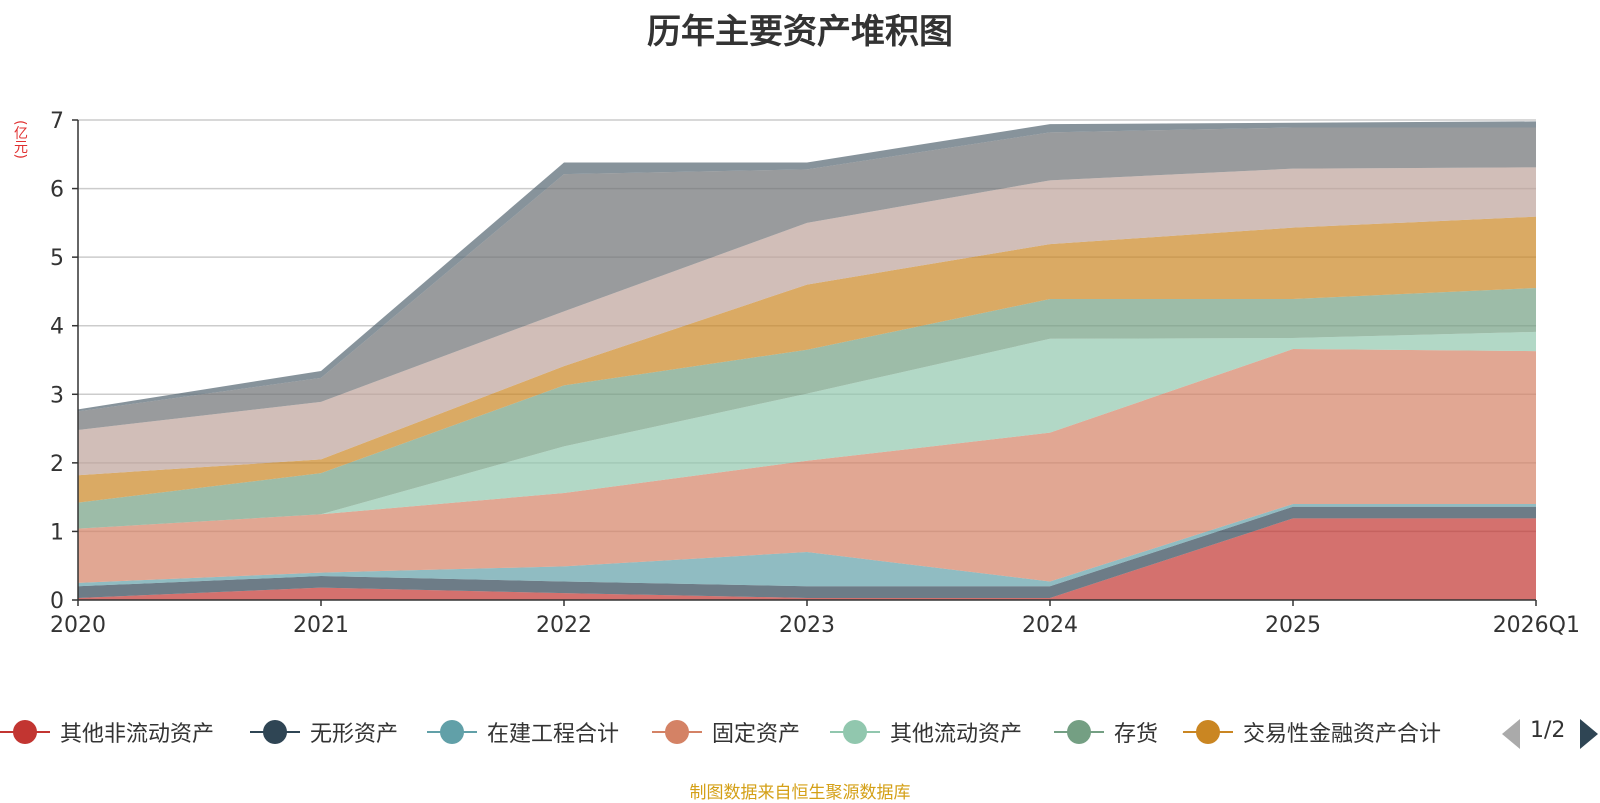 Image resolution: width=1600 pixels, height=803 pixels. What do you see at coordinates (1589, 734) in the screenshot?
I see `legend-next-page-icon` at bounding box center [1589, 734].